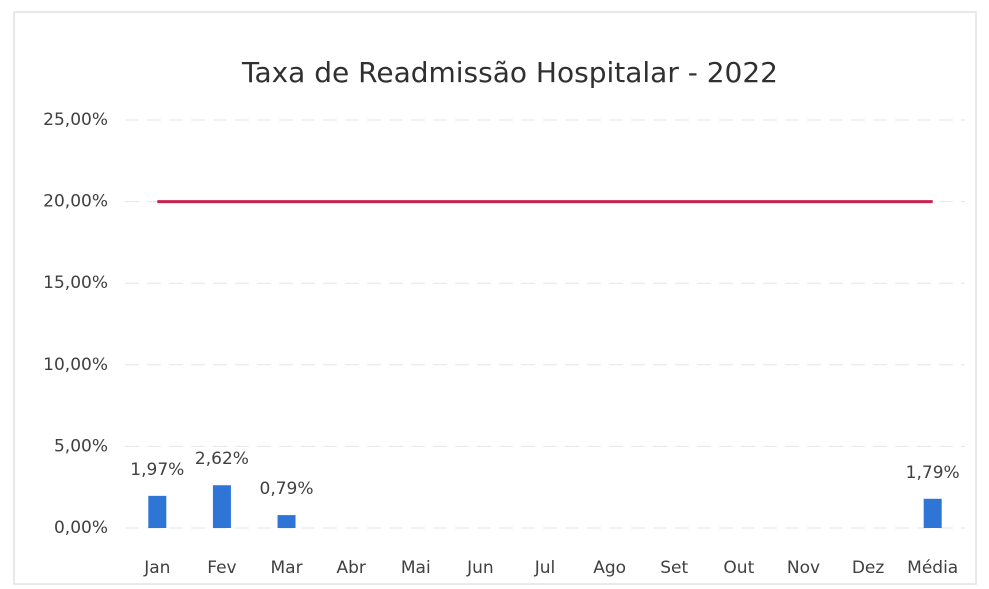 The height and width of the screenshot is (589, 989). Describe the element at coordinates (932, 568) in the screenshot. I see `x-tick-label: Média` at that location.